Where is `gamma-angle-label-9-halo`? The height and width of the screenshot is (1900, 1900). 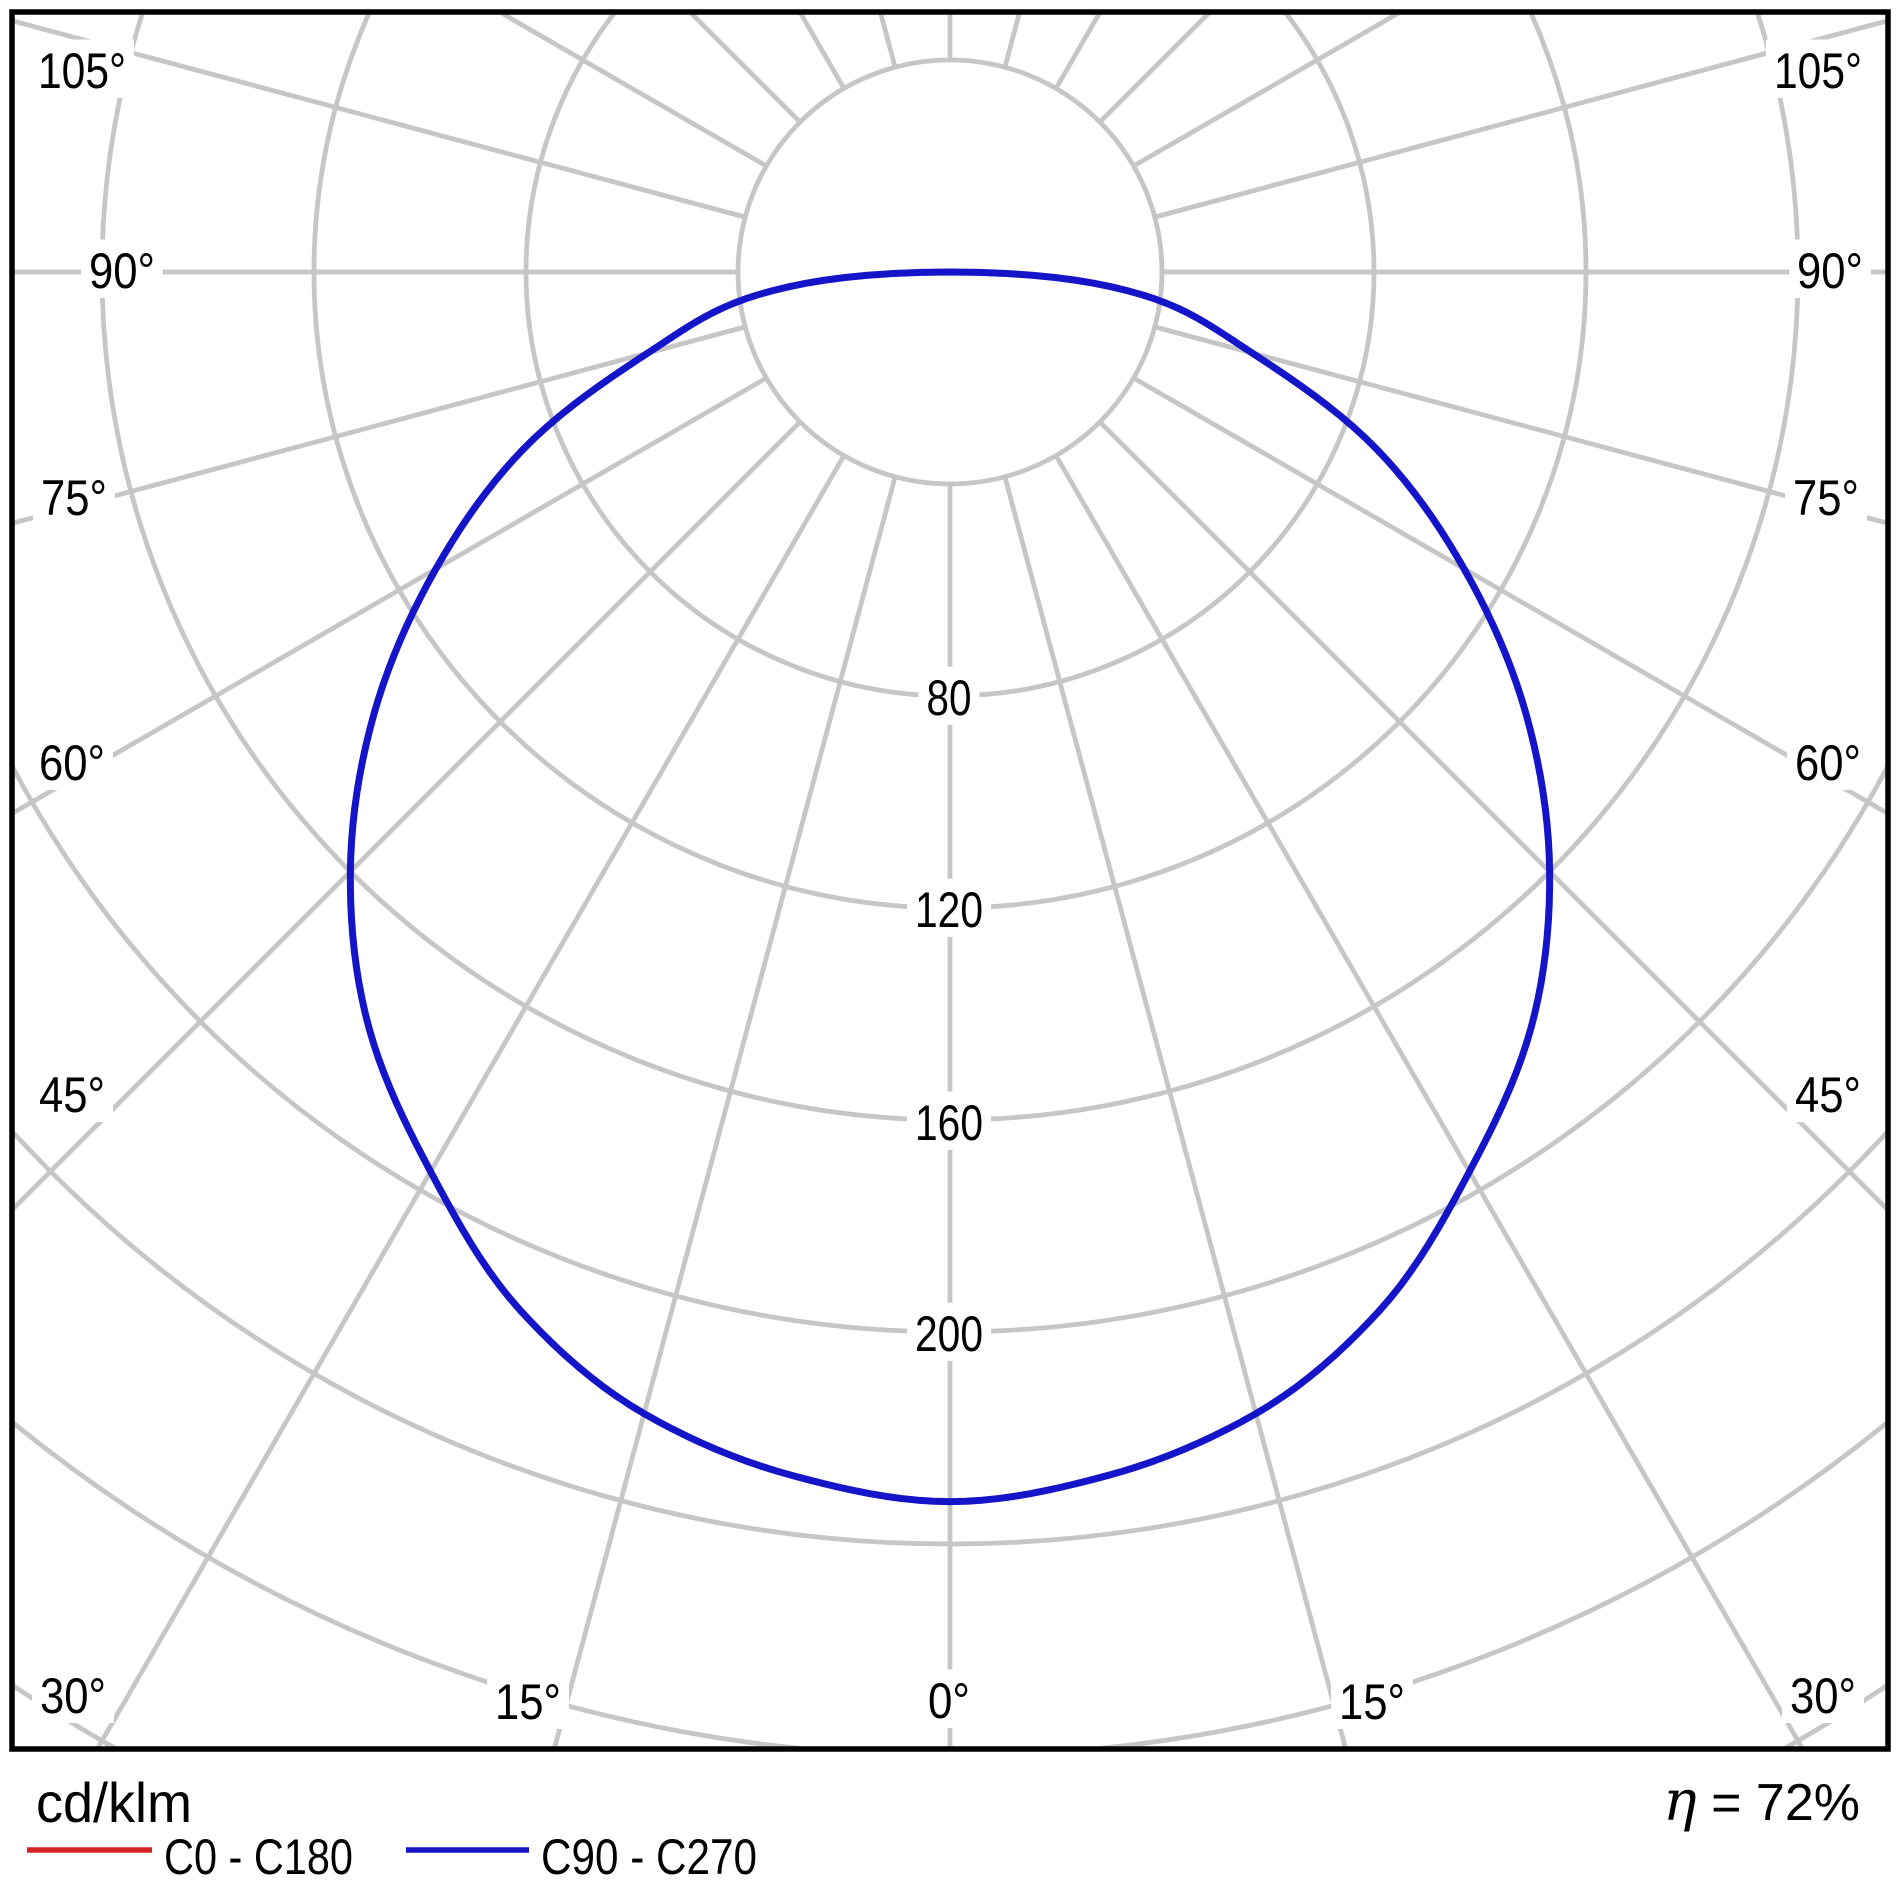
gamma-angle-label-9-halo is located at coordinates (1823, 1693).